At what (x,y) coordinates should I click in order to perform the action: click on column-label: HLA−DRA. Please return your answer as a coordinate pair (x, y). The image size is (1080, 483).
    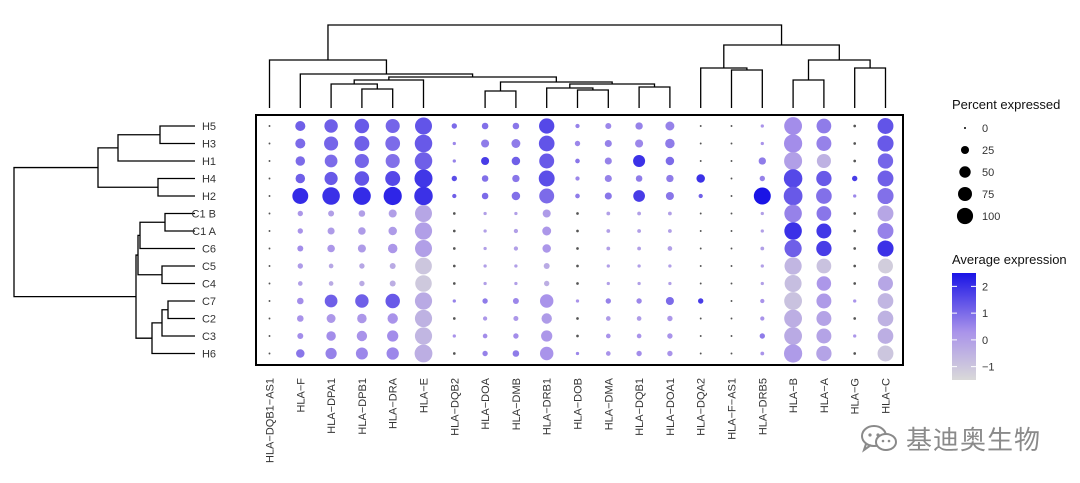
    Looking at the image, I should click on (394, 403).